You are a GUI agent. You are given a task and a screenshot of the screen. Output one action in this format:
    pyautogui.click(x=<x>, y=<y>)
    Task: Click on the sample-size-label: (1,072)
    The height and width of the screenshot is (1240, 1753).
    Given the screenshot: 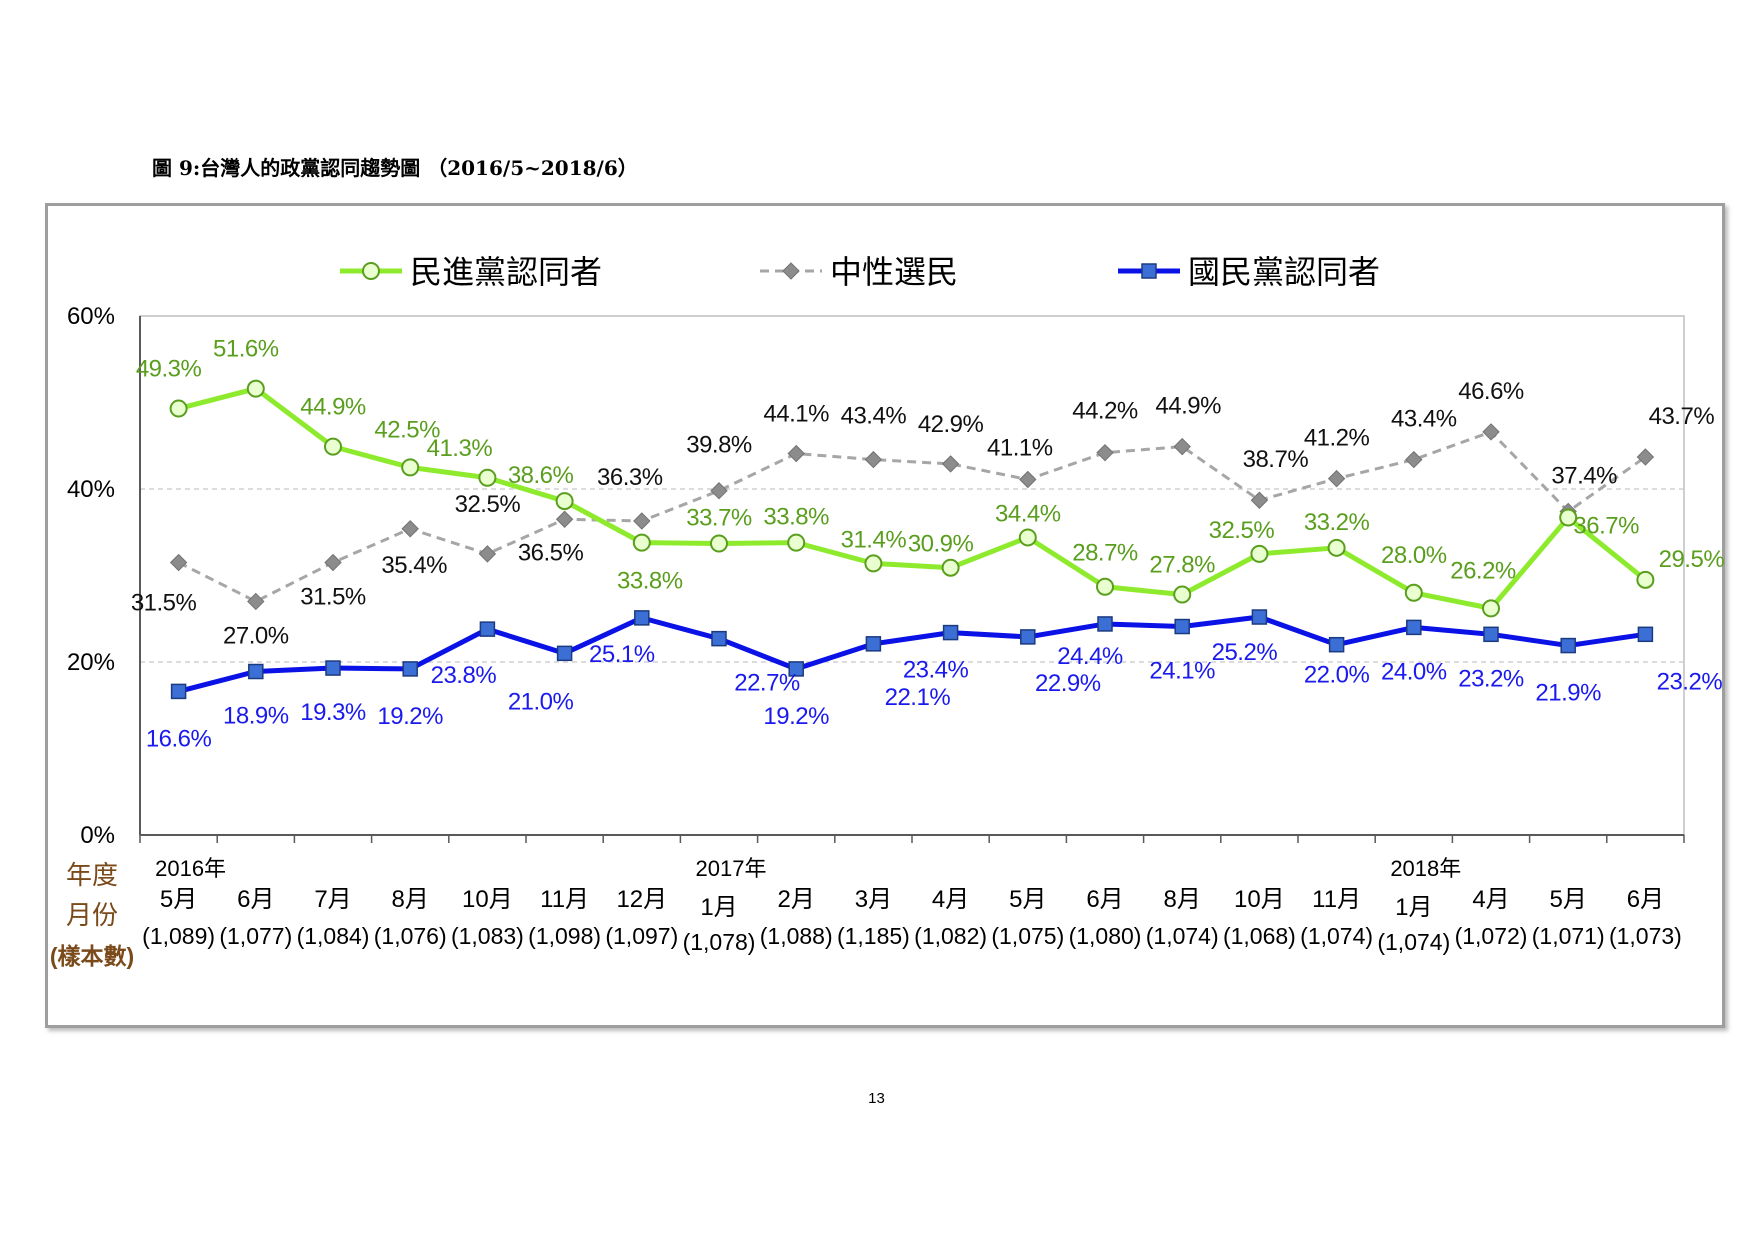 What is the action you would take?
    pyautogui.click(x=1491, y=936)
    